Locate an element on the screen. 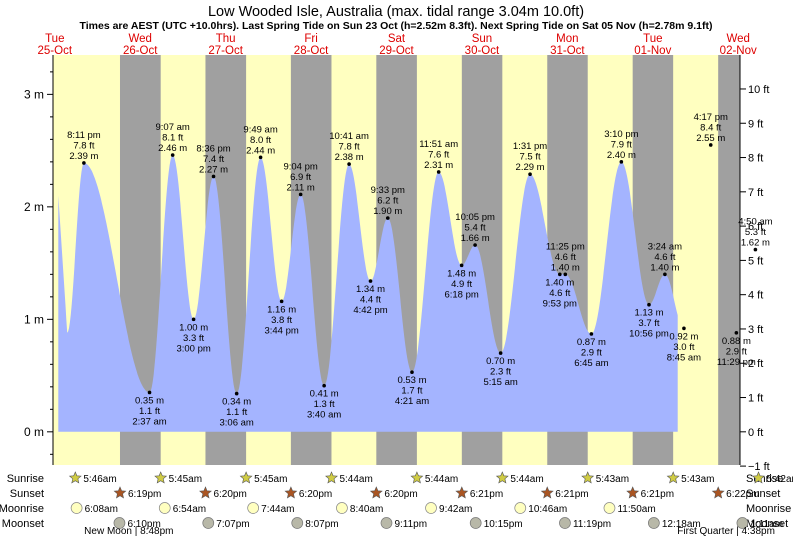 The height and width of the screenshot is (539, 793). moon-phase-label: New Moon | 8:48pm is located at coordinates (128, 531).